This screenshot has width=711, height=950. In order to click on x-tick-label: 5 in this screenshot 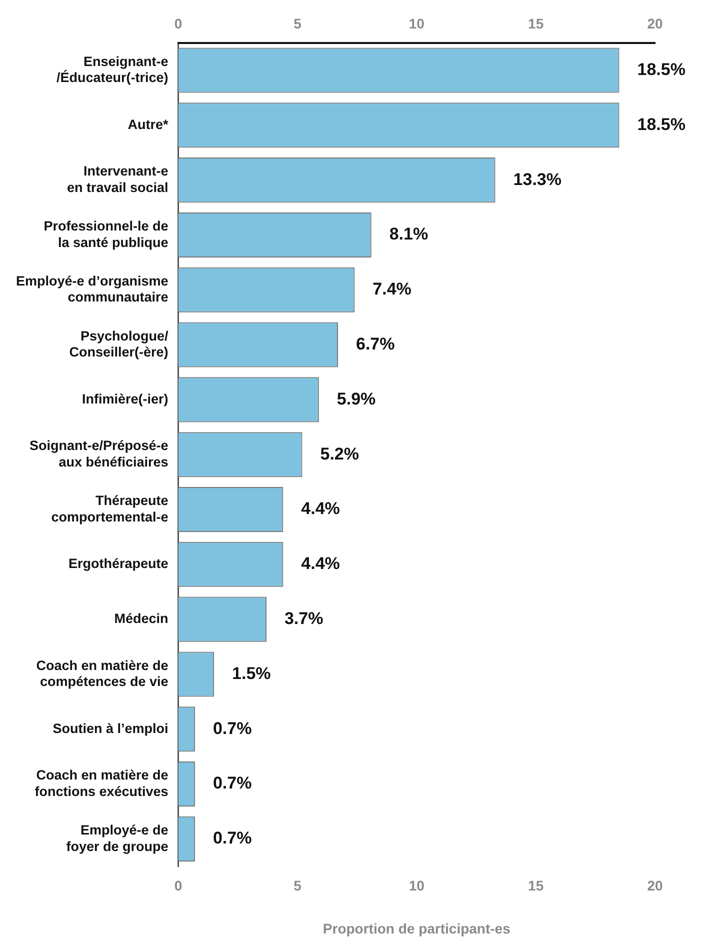, I will do `click(298, 23)`.